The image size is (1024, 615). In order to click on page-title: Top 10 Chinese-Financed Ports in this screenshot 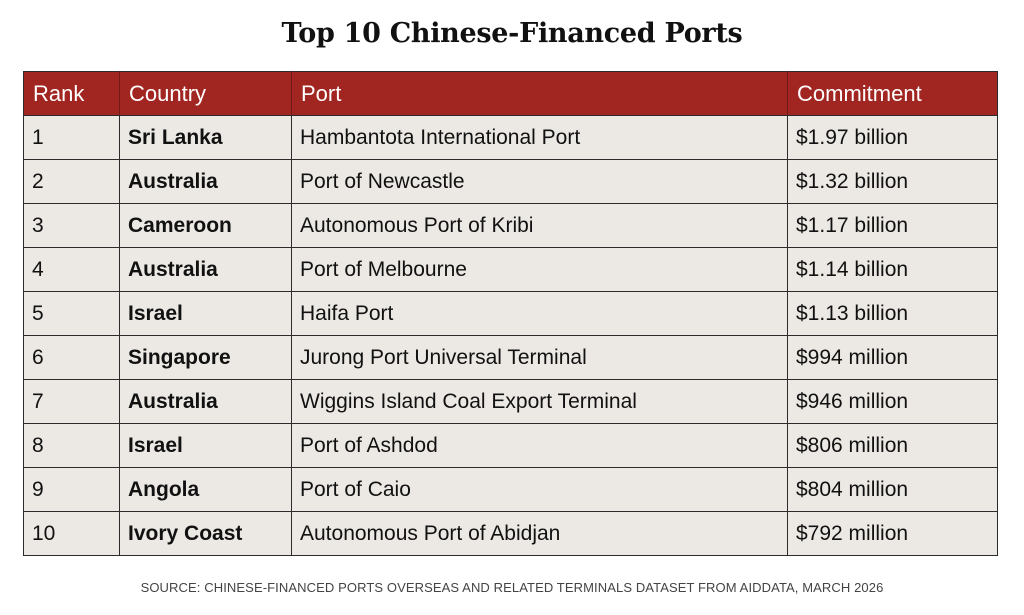, I will do `click(512, 33)`.